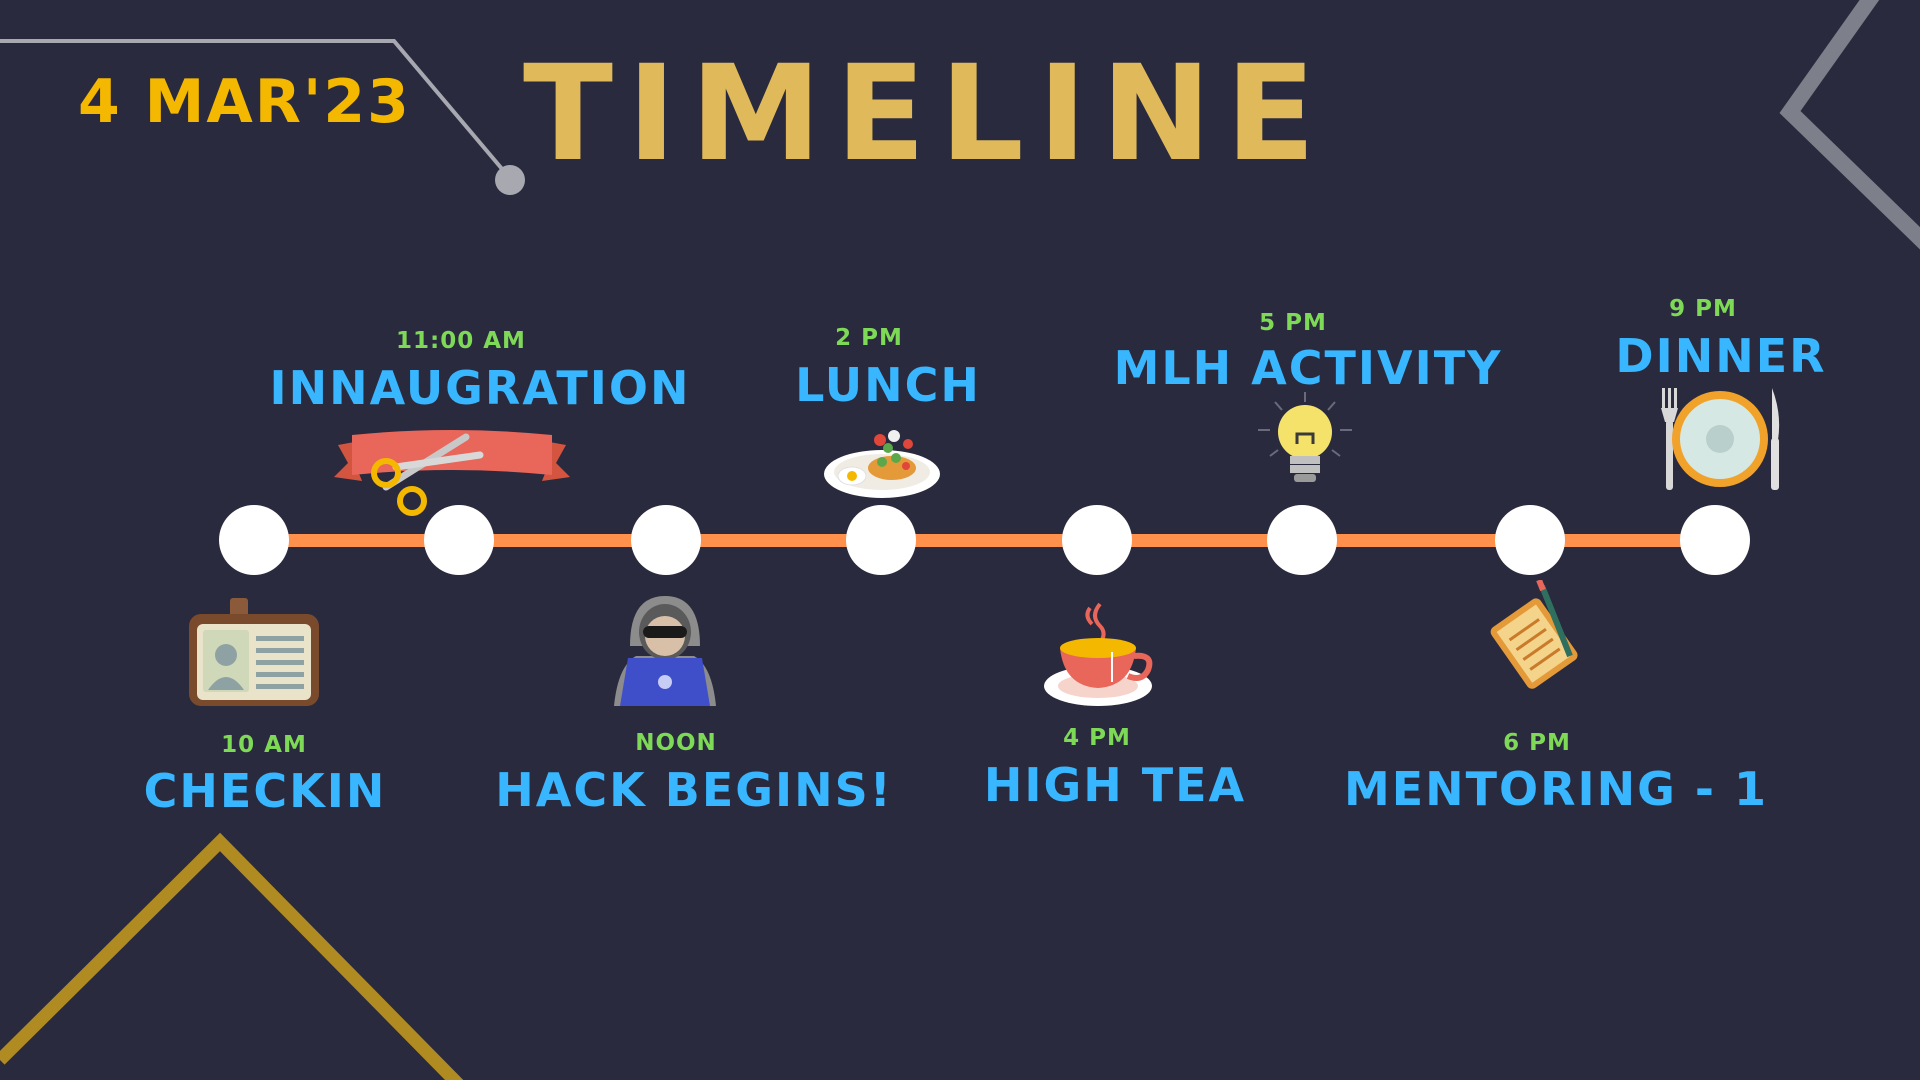  I want to click on timeline-node-checkin, so click(254, 540).